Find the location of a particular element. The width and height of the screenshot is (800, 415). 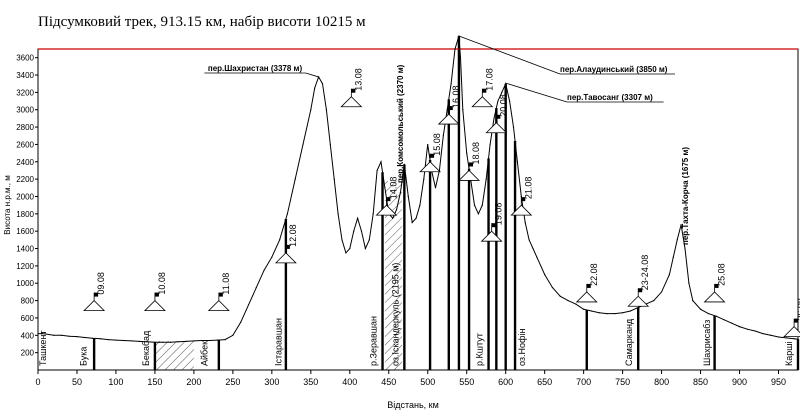

y-tick-label: 400 is located at coordinates (28, 335).